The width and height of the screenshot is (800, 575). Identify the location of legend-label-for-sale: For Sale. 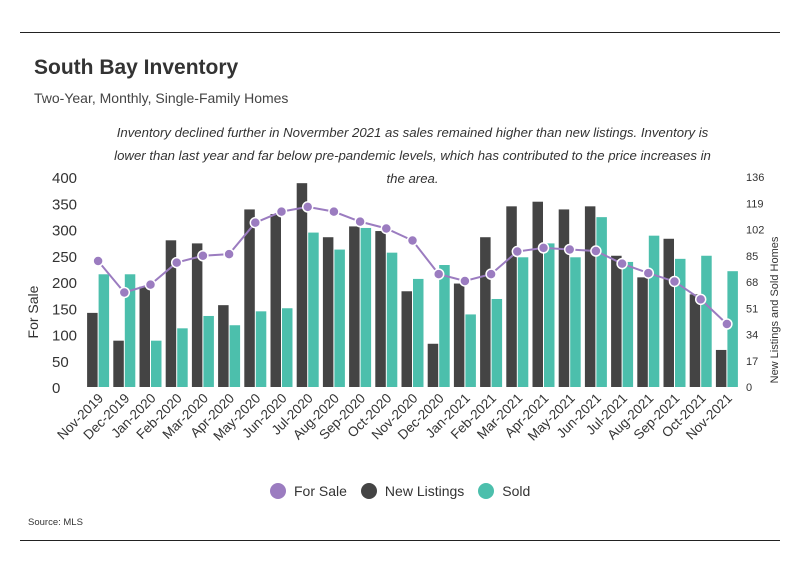
(320, 491).